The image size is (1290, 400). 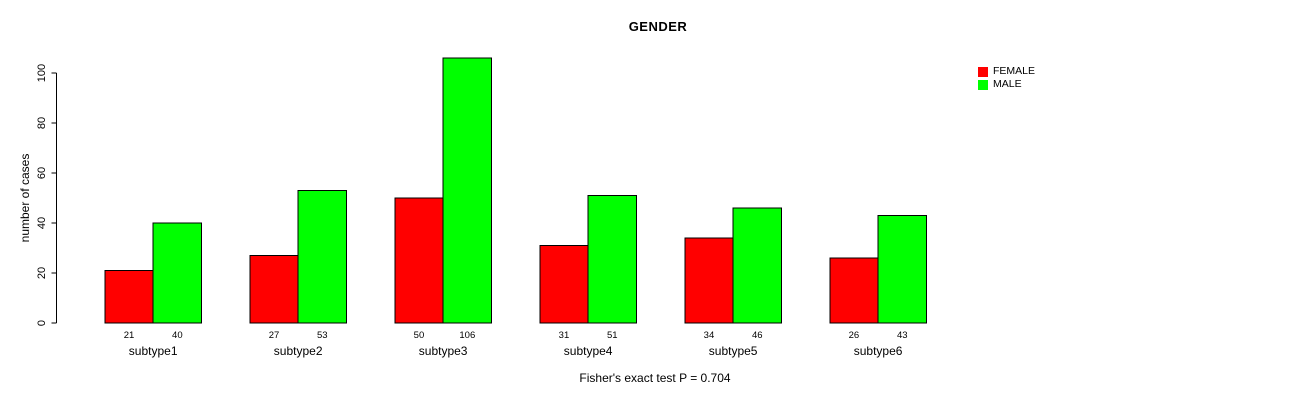 I want to click on female-swatch-icon, so click(x=983, y=71).